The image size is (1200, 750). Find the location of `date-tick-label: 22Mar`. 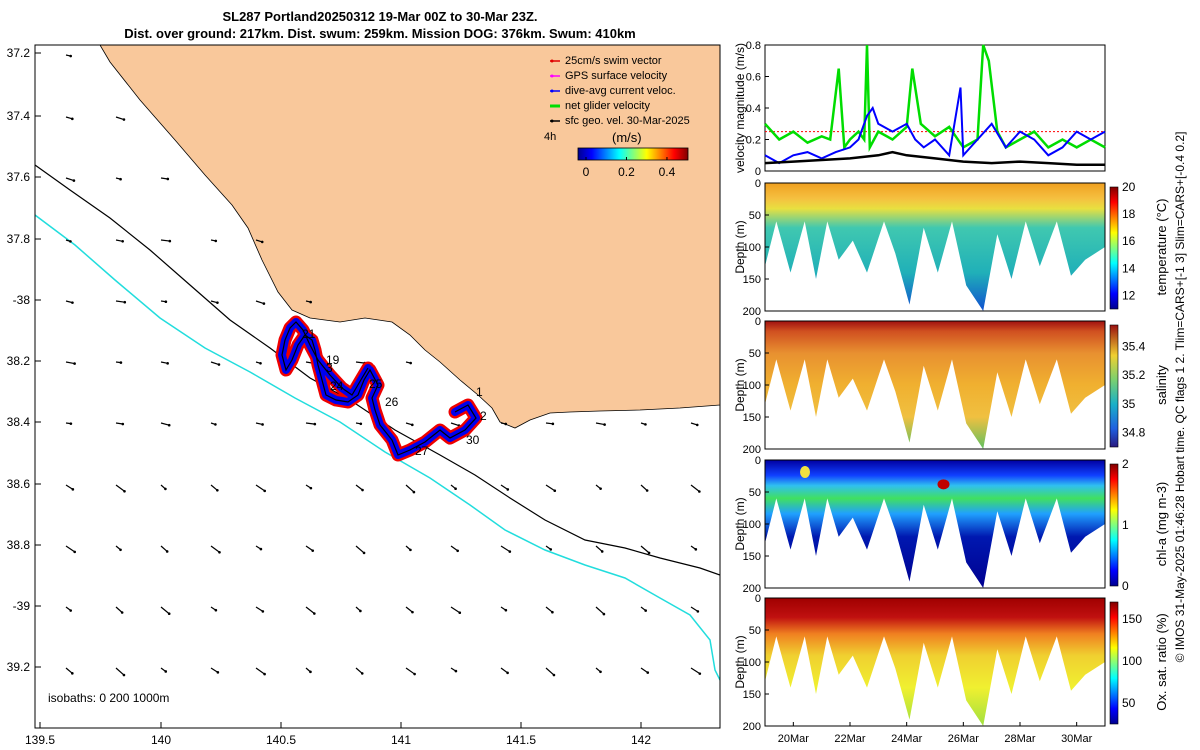

date-tick-label: 22Mar is located at coordinates (850, 739).